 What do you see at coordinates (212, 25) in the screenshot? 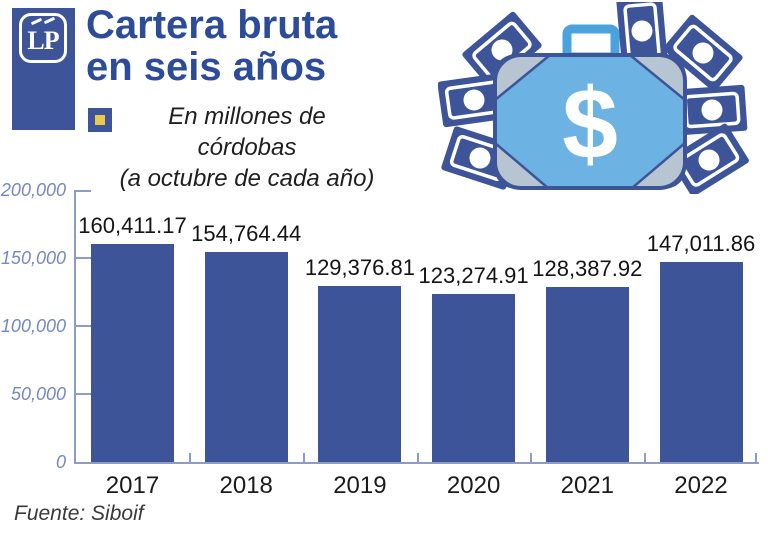
I see `title-line-1: Cartera bruta` at bounding box center [212, 25].